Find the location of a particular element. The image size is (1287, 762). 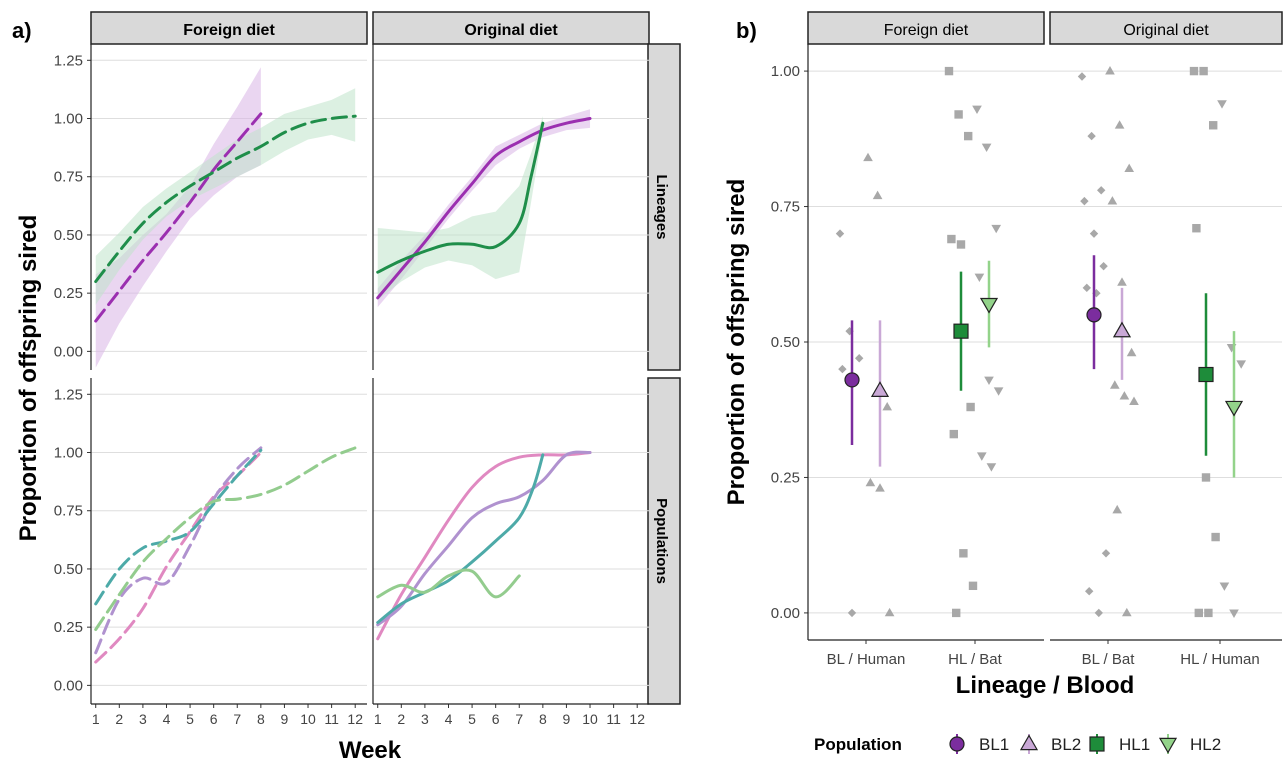

panel-b-x-axis-label: Lineage / Blood is located at coordinates (1045, 685).